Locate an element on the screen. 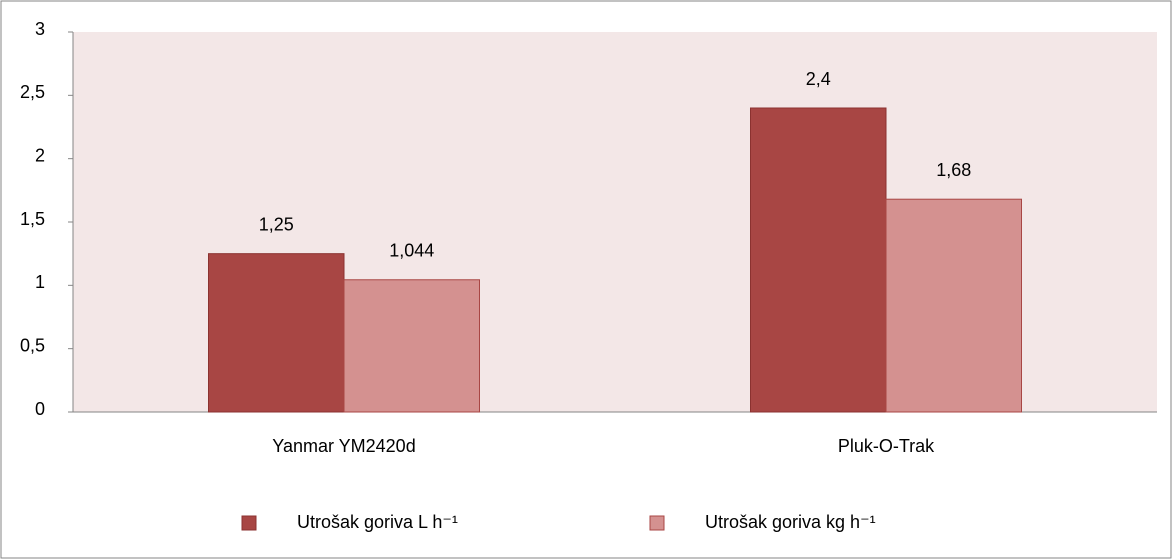 The image size is (1173, 560). y-tick-label: 3 is located at coordinates (40, 29).